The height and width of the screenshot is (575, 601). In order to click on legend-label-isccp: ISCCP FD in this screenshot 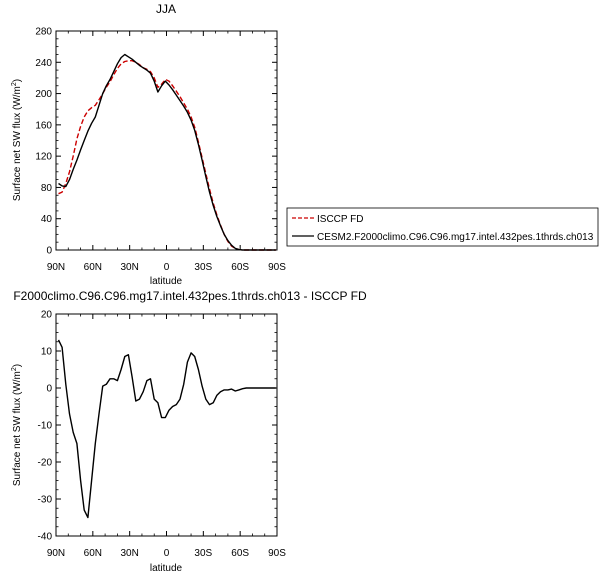, I will do `click(340, 219)`.